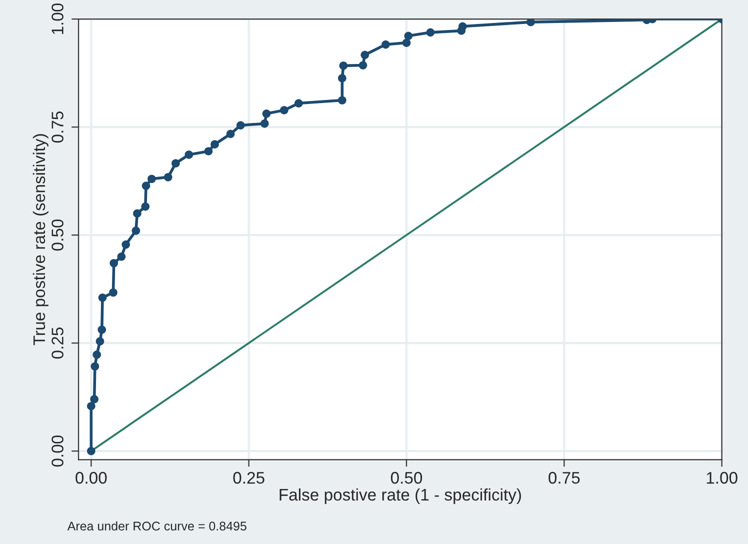 The height and width of the screenshot is (544, 748). What do you see at coordinates (400, 496) in the screenshot?
I see `x-axis-title: False postive rate (1 - specificity)` at bounding box center [400, 496].